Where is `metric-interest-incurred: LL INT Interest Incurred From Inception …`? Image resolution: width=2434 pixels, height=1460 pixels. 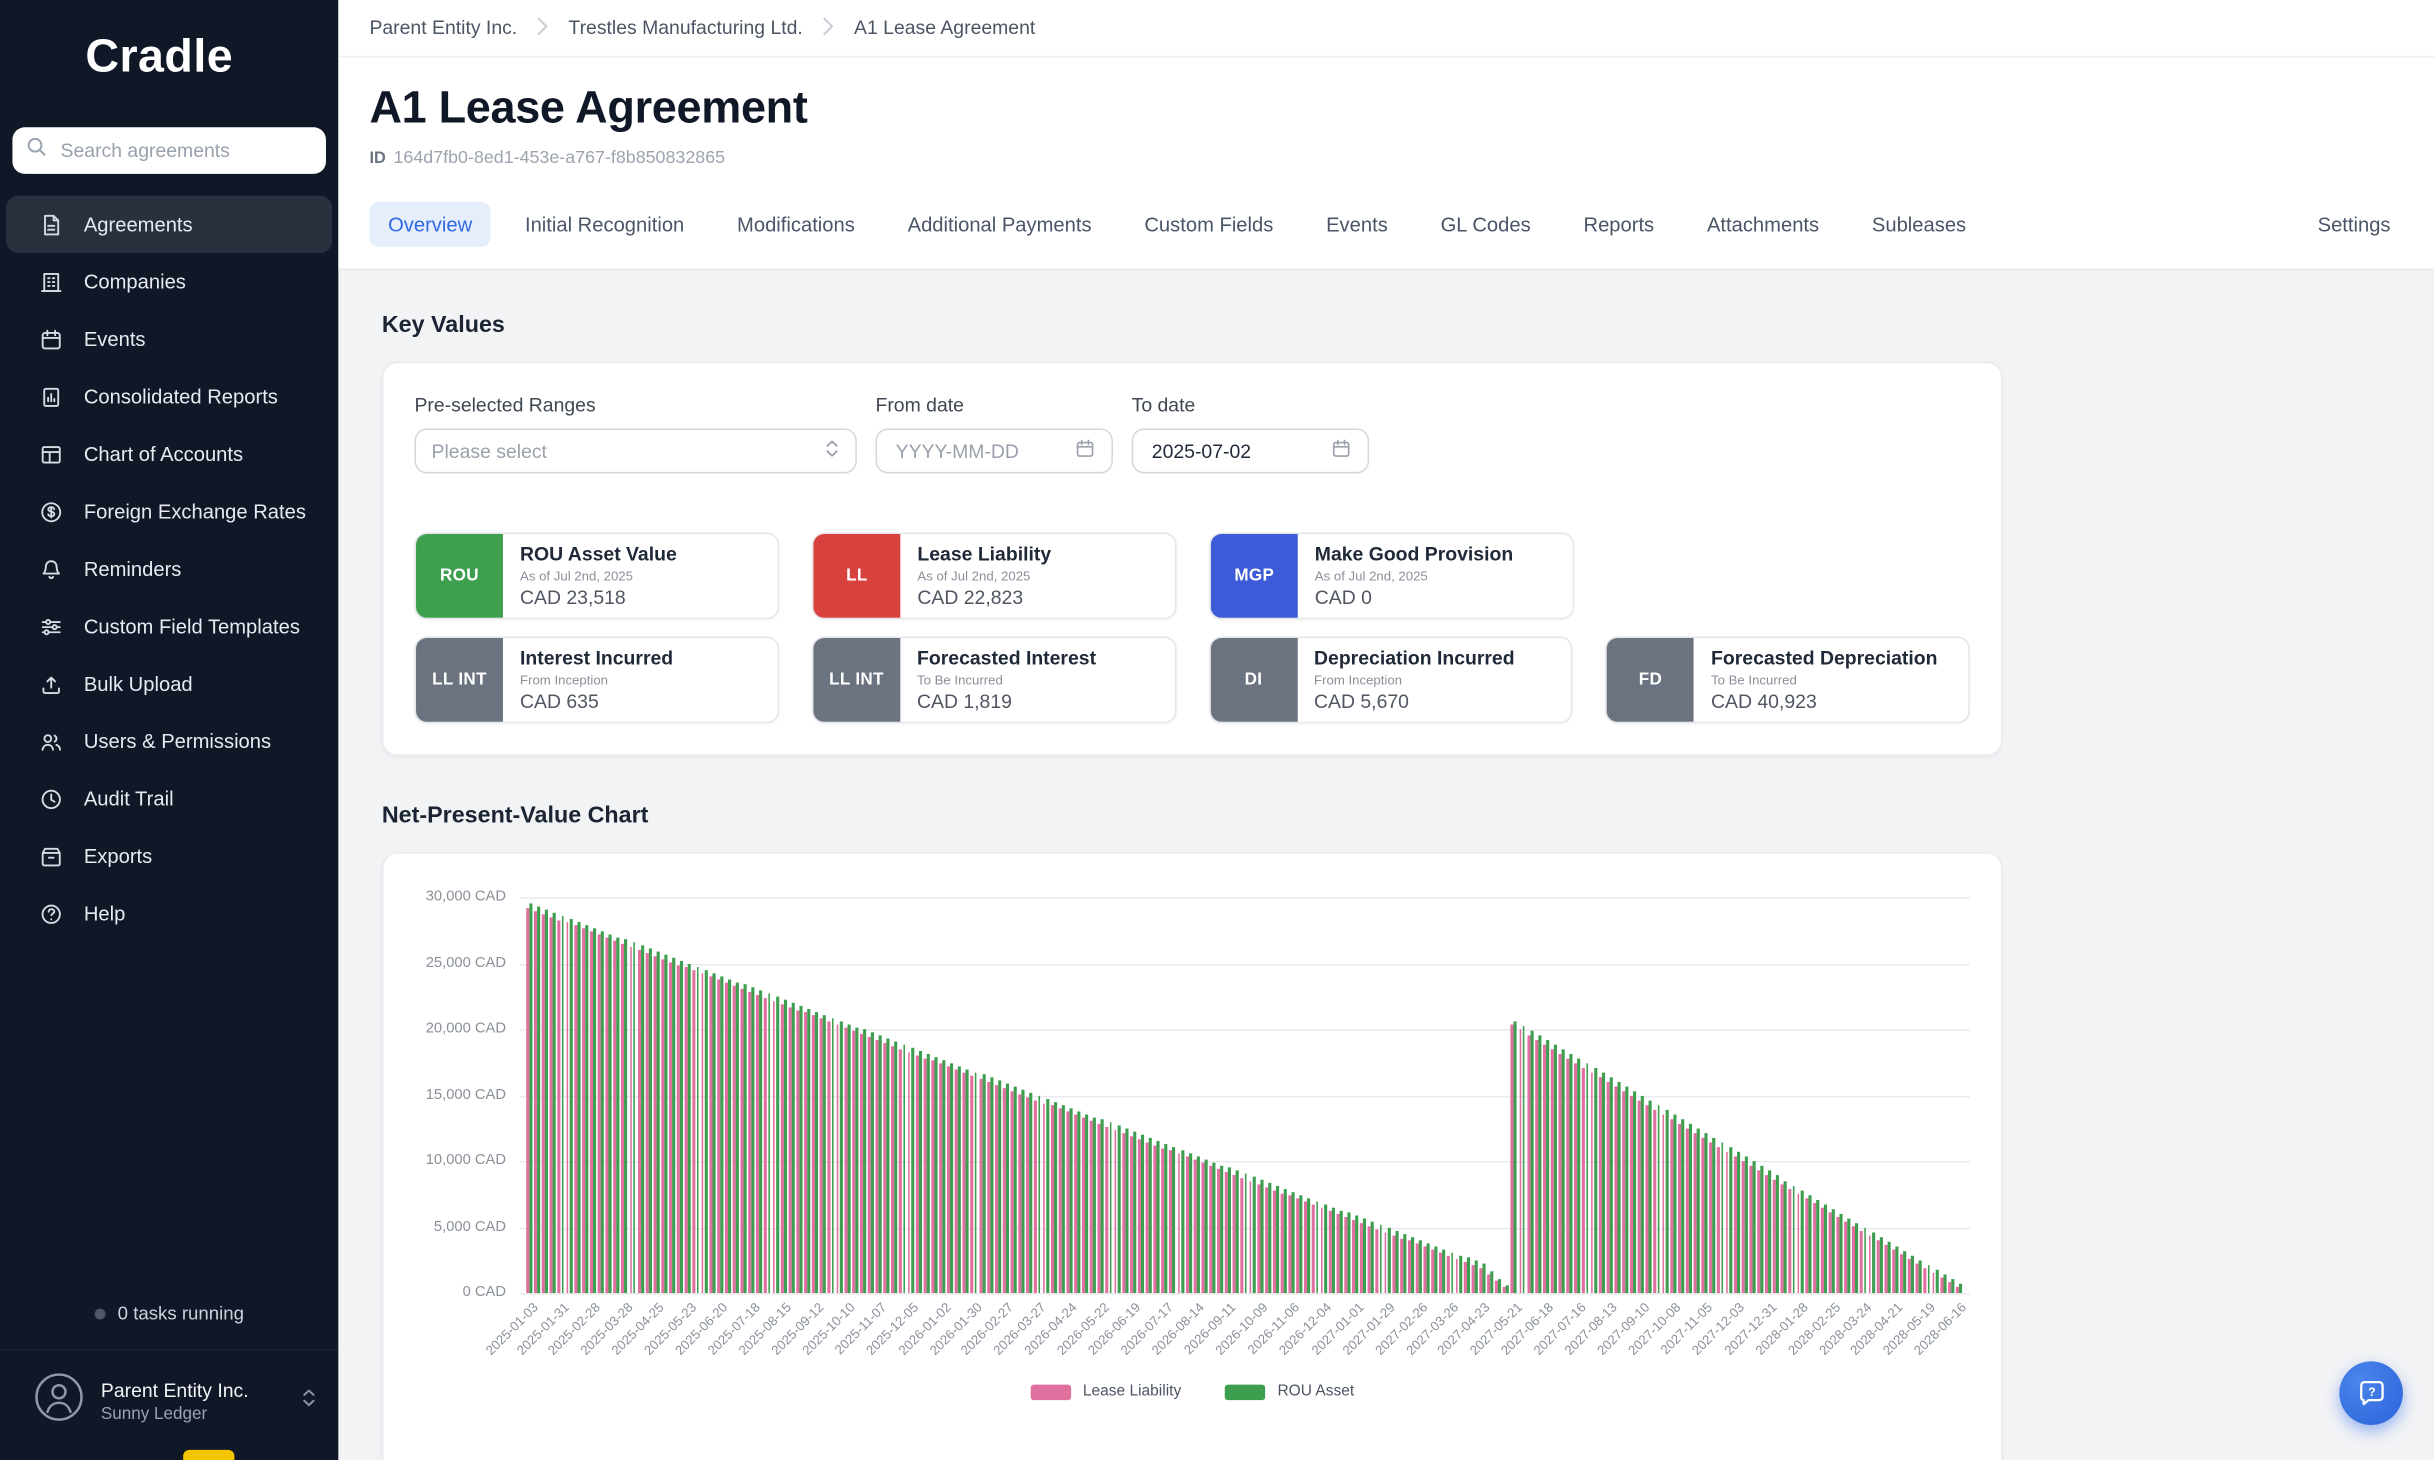 metric-interest-incurred: LL INT Interest Incurred From Inception … is located at coordinates (596, 680).